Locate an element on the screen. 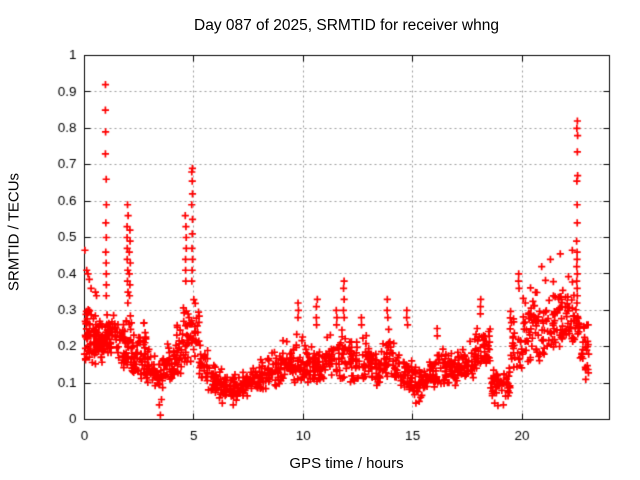 This screenshot has width=640, height=480. y-axis-label: SRMTID / TECUs is located at coordinates (14, 232).